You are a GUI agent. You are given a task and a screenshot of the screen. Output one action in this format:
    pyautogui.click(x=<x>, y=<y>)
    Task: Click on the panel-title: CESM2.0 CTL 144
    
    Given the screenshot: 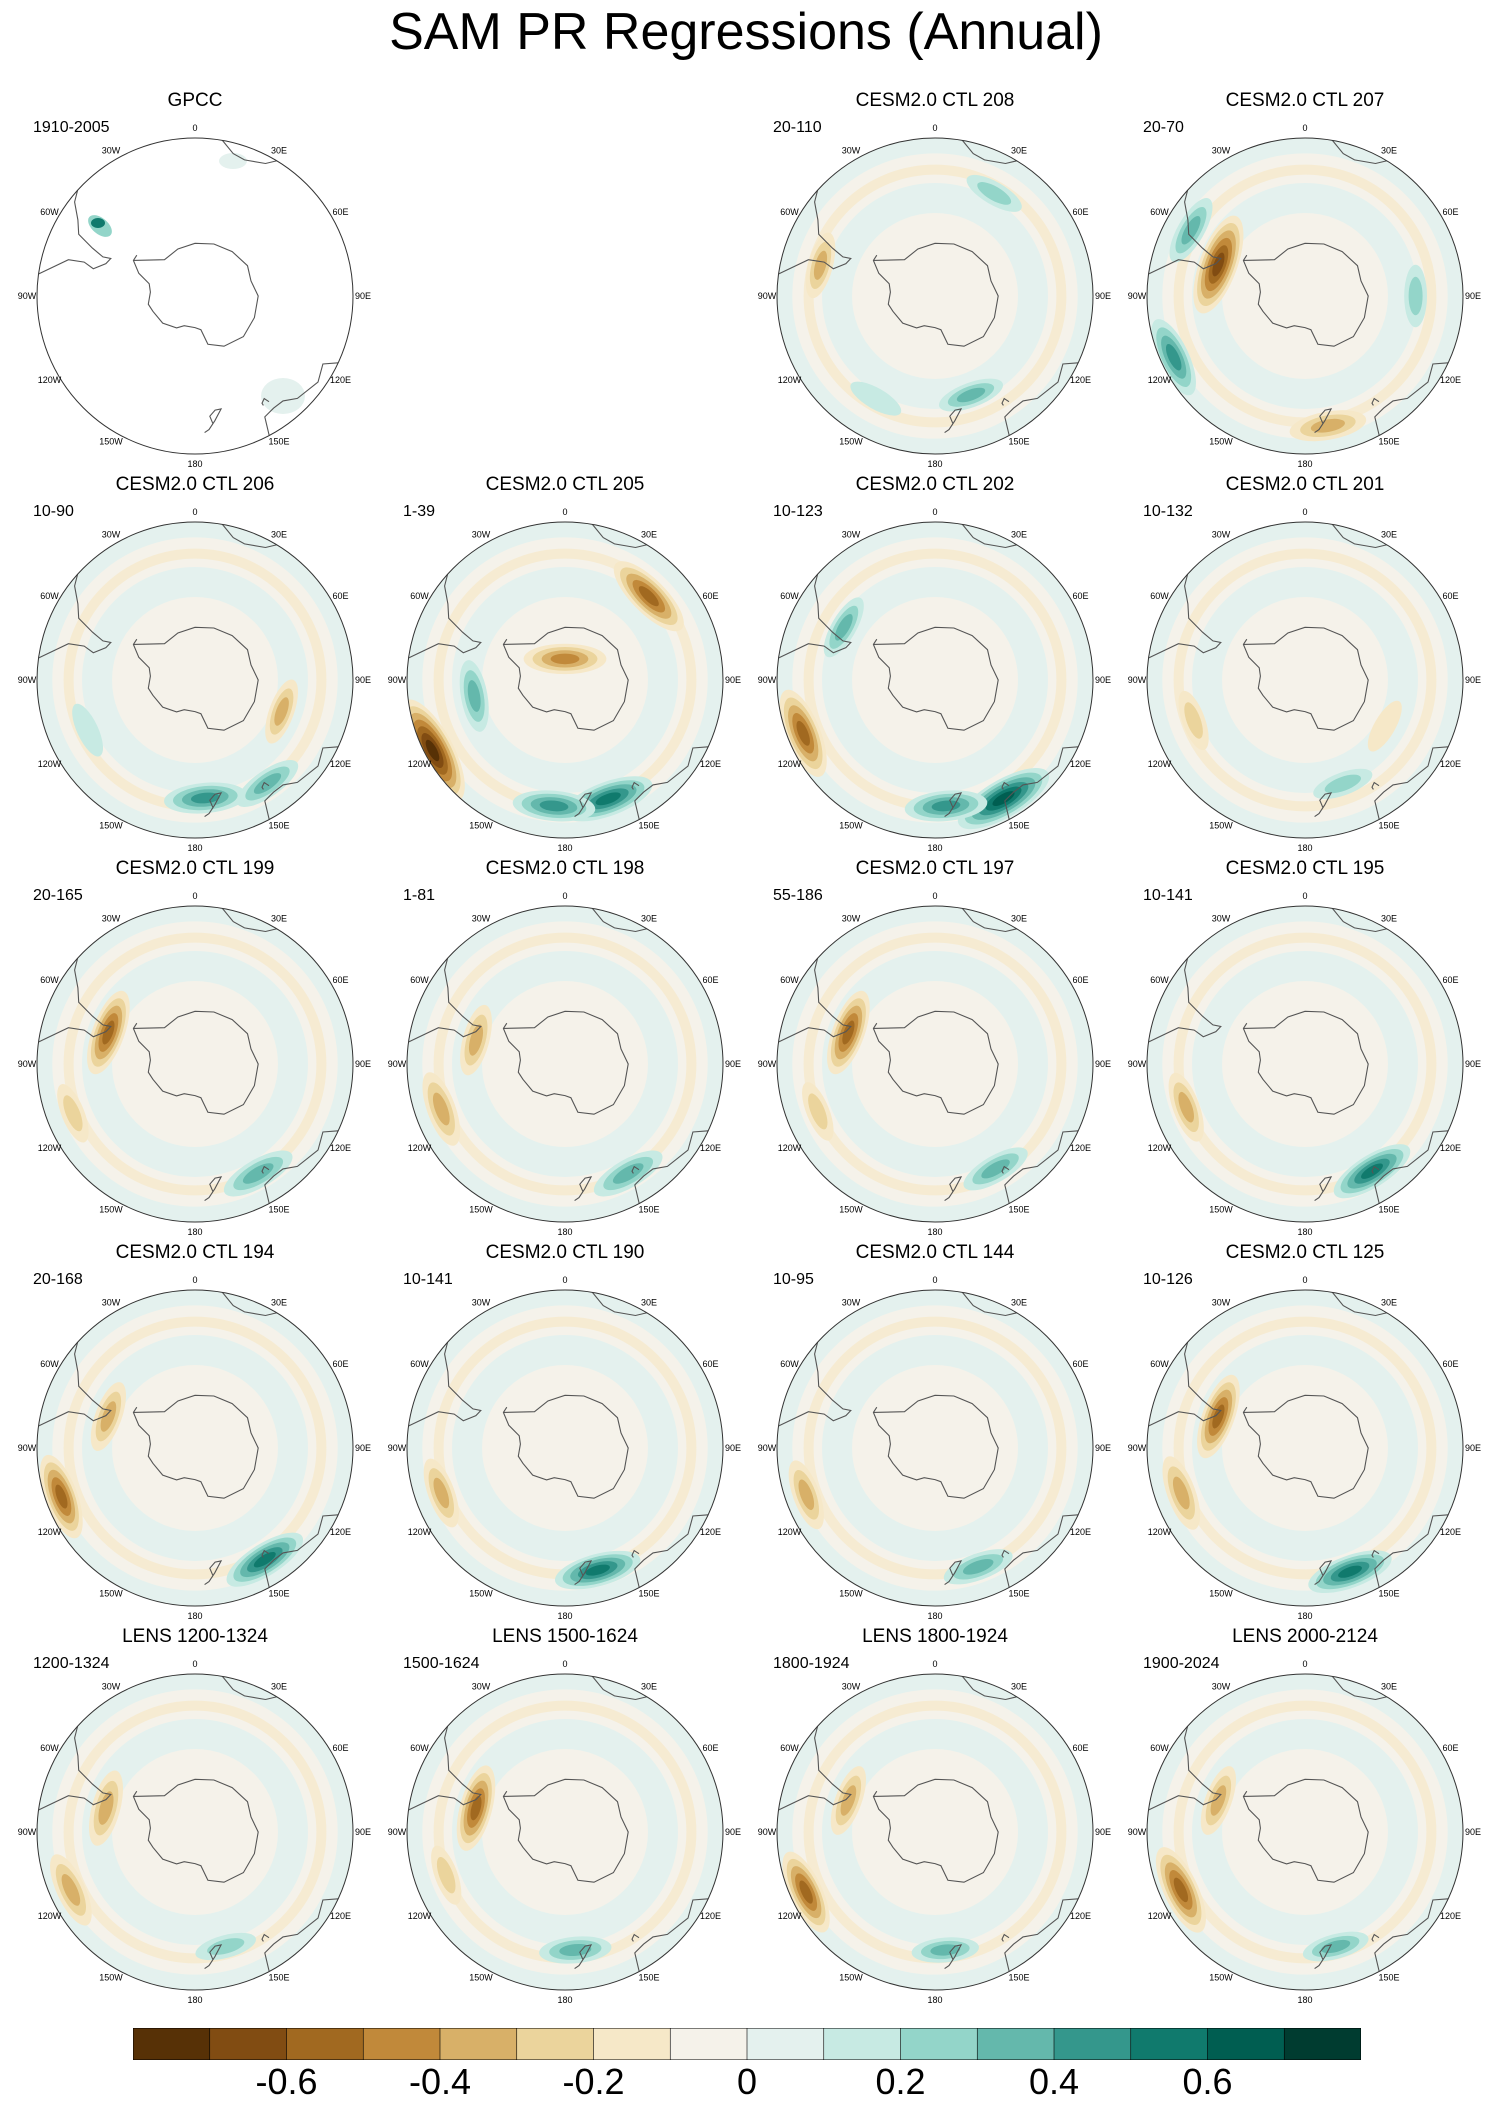 What is the action you would take?
    pyautogui.click(x=935, y=1252)
    